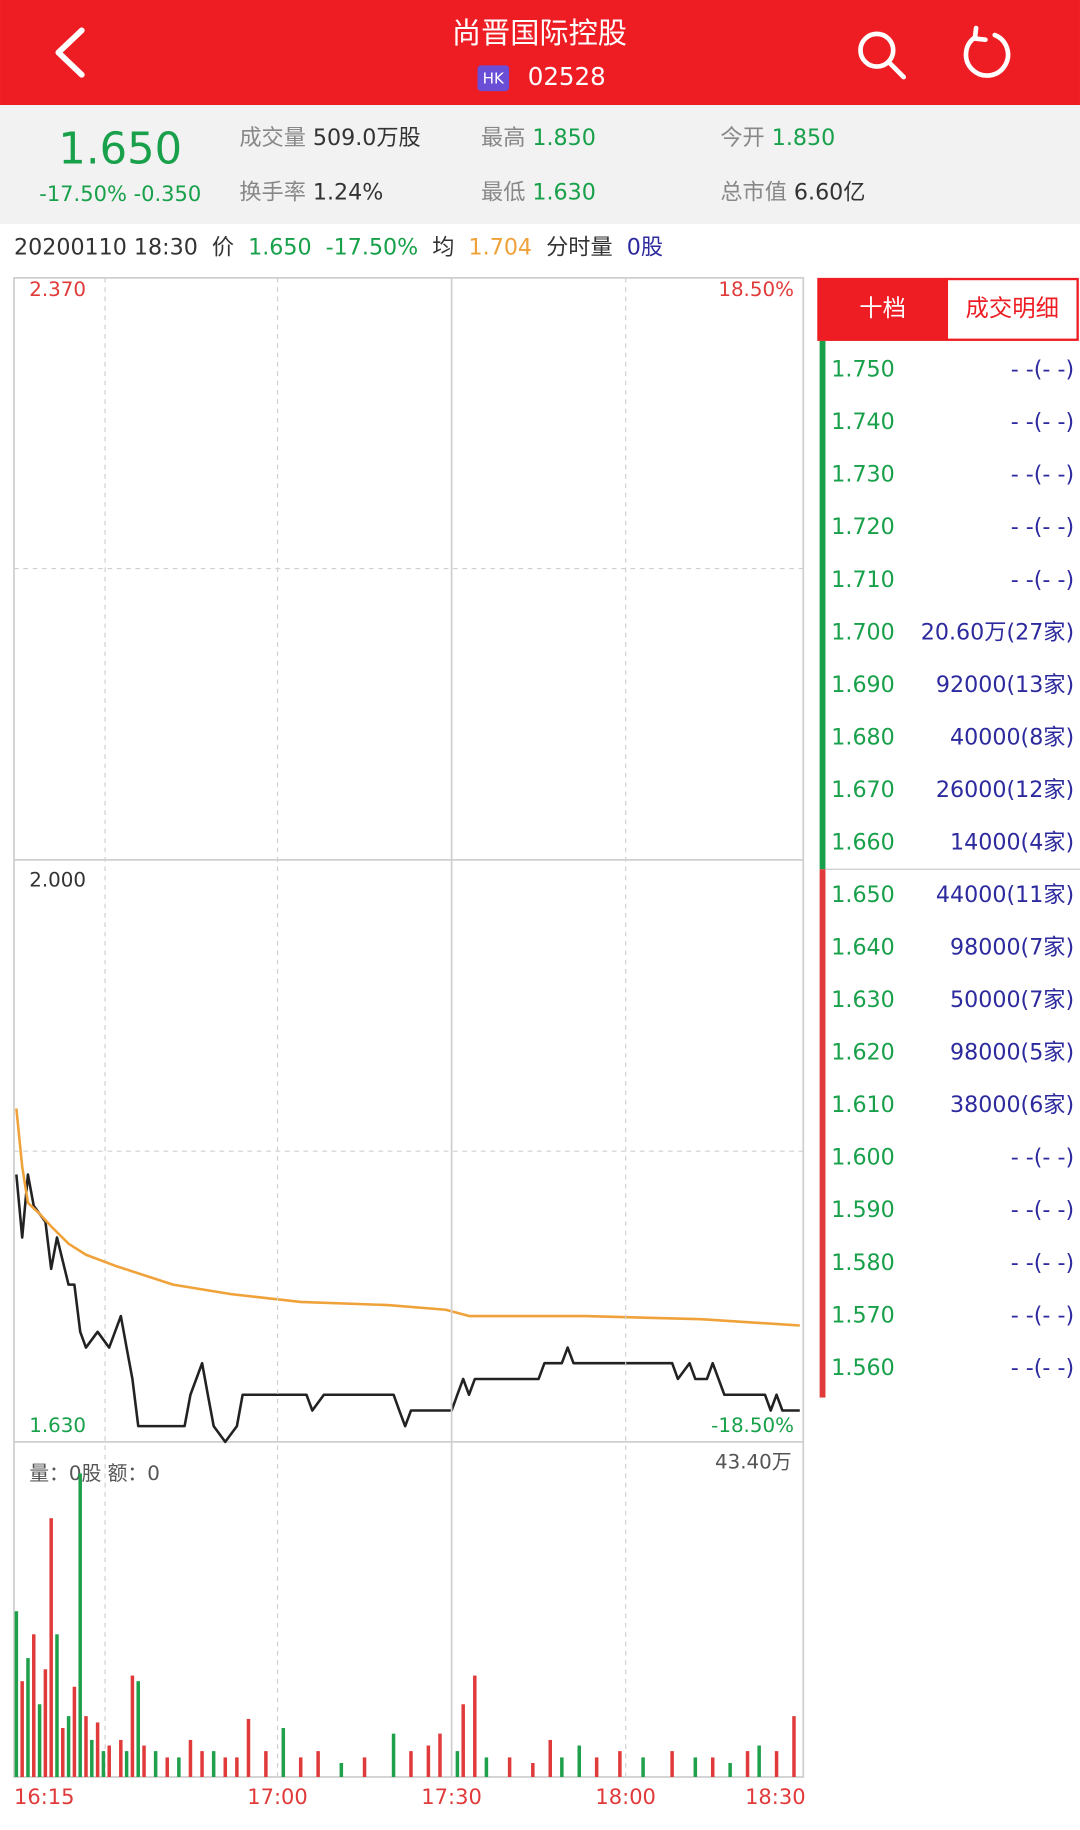  Describe the element at coordinates (329, 137) in the screenshot. I see `quote-field: 成交量 509.0万股` at that location.